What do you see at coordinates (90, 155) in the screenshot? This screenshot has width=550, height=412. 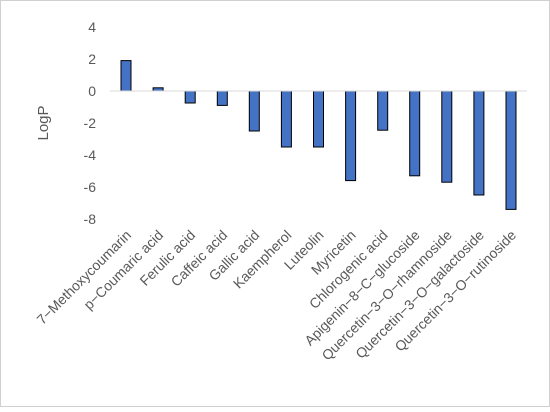 I see `y-tick-label: -4` at bounding box center [90, 155].